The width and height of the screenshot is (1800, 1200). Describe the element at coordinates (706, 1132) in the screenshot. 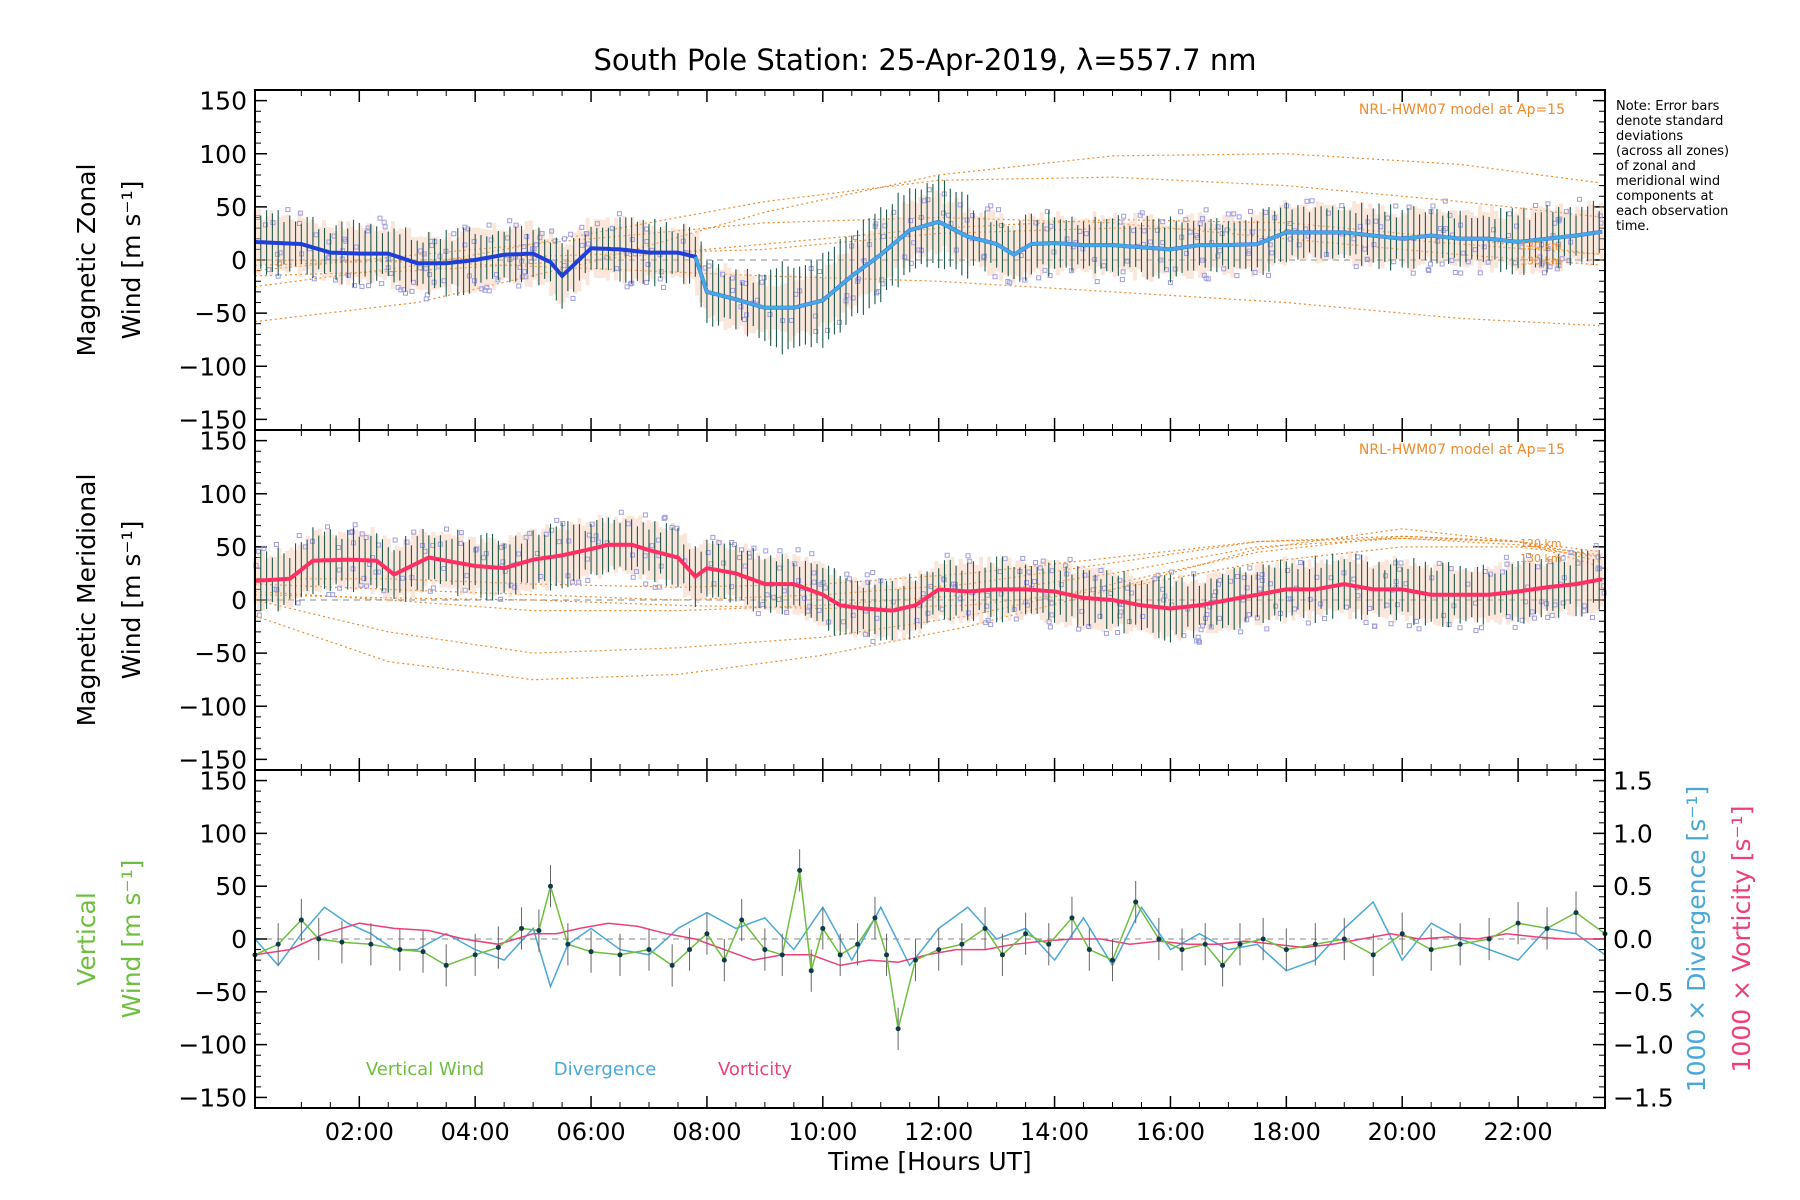

I see `x-tick-label: 08:00` at that location.